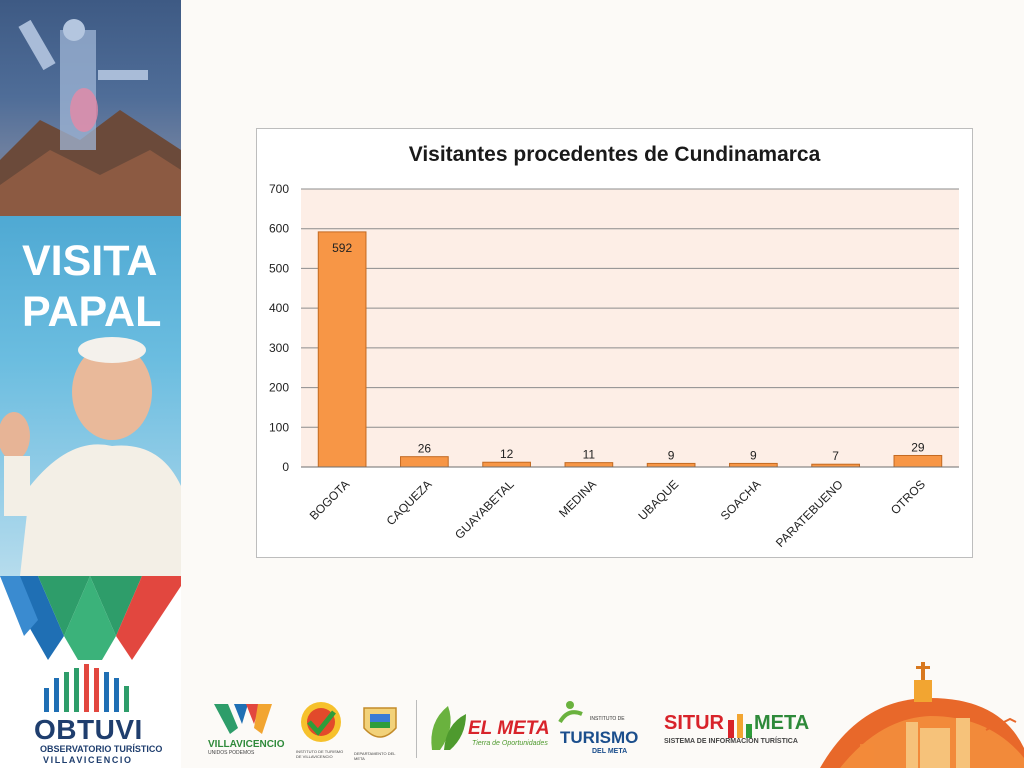  What do you see at coordinates (279, 427) in the screenshot?
I see `y-tick-label: 100` at bounding box center [279, 427].